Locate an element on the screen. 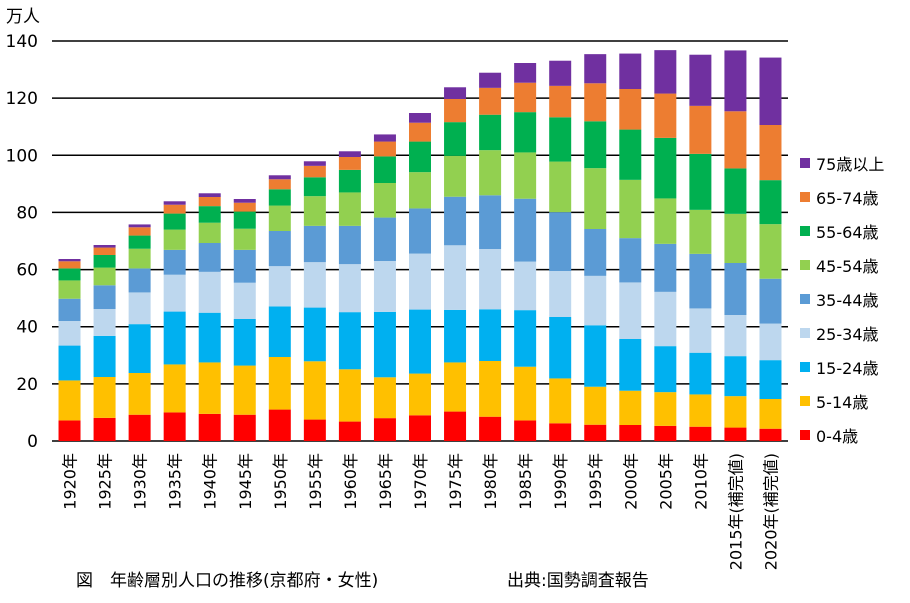  x-tick-label: 1960年 is located at coordinates (350, 481).